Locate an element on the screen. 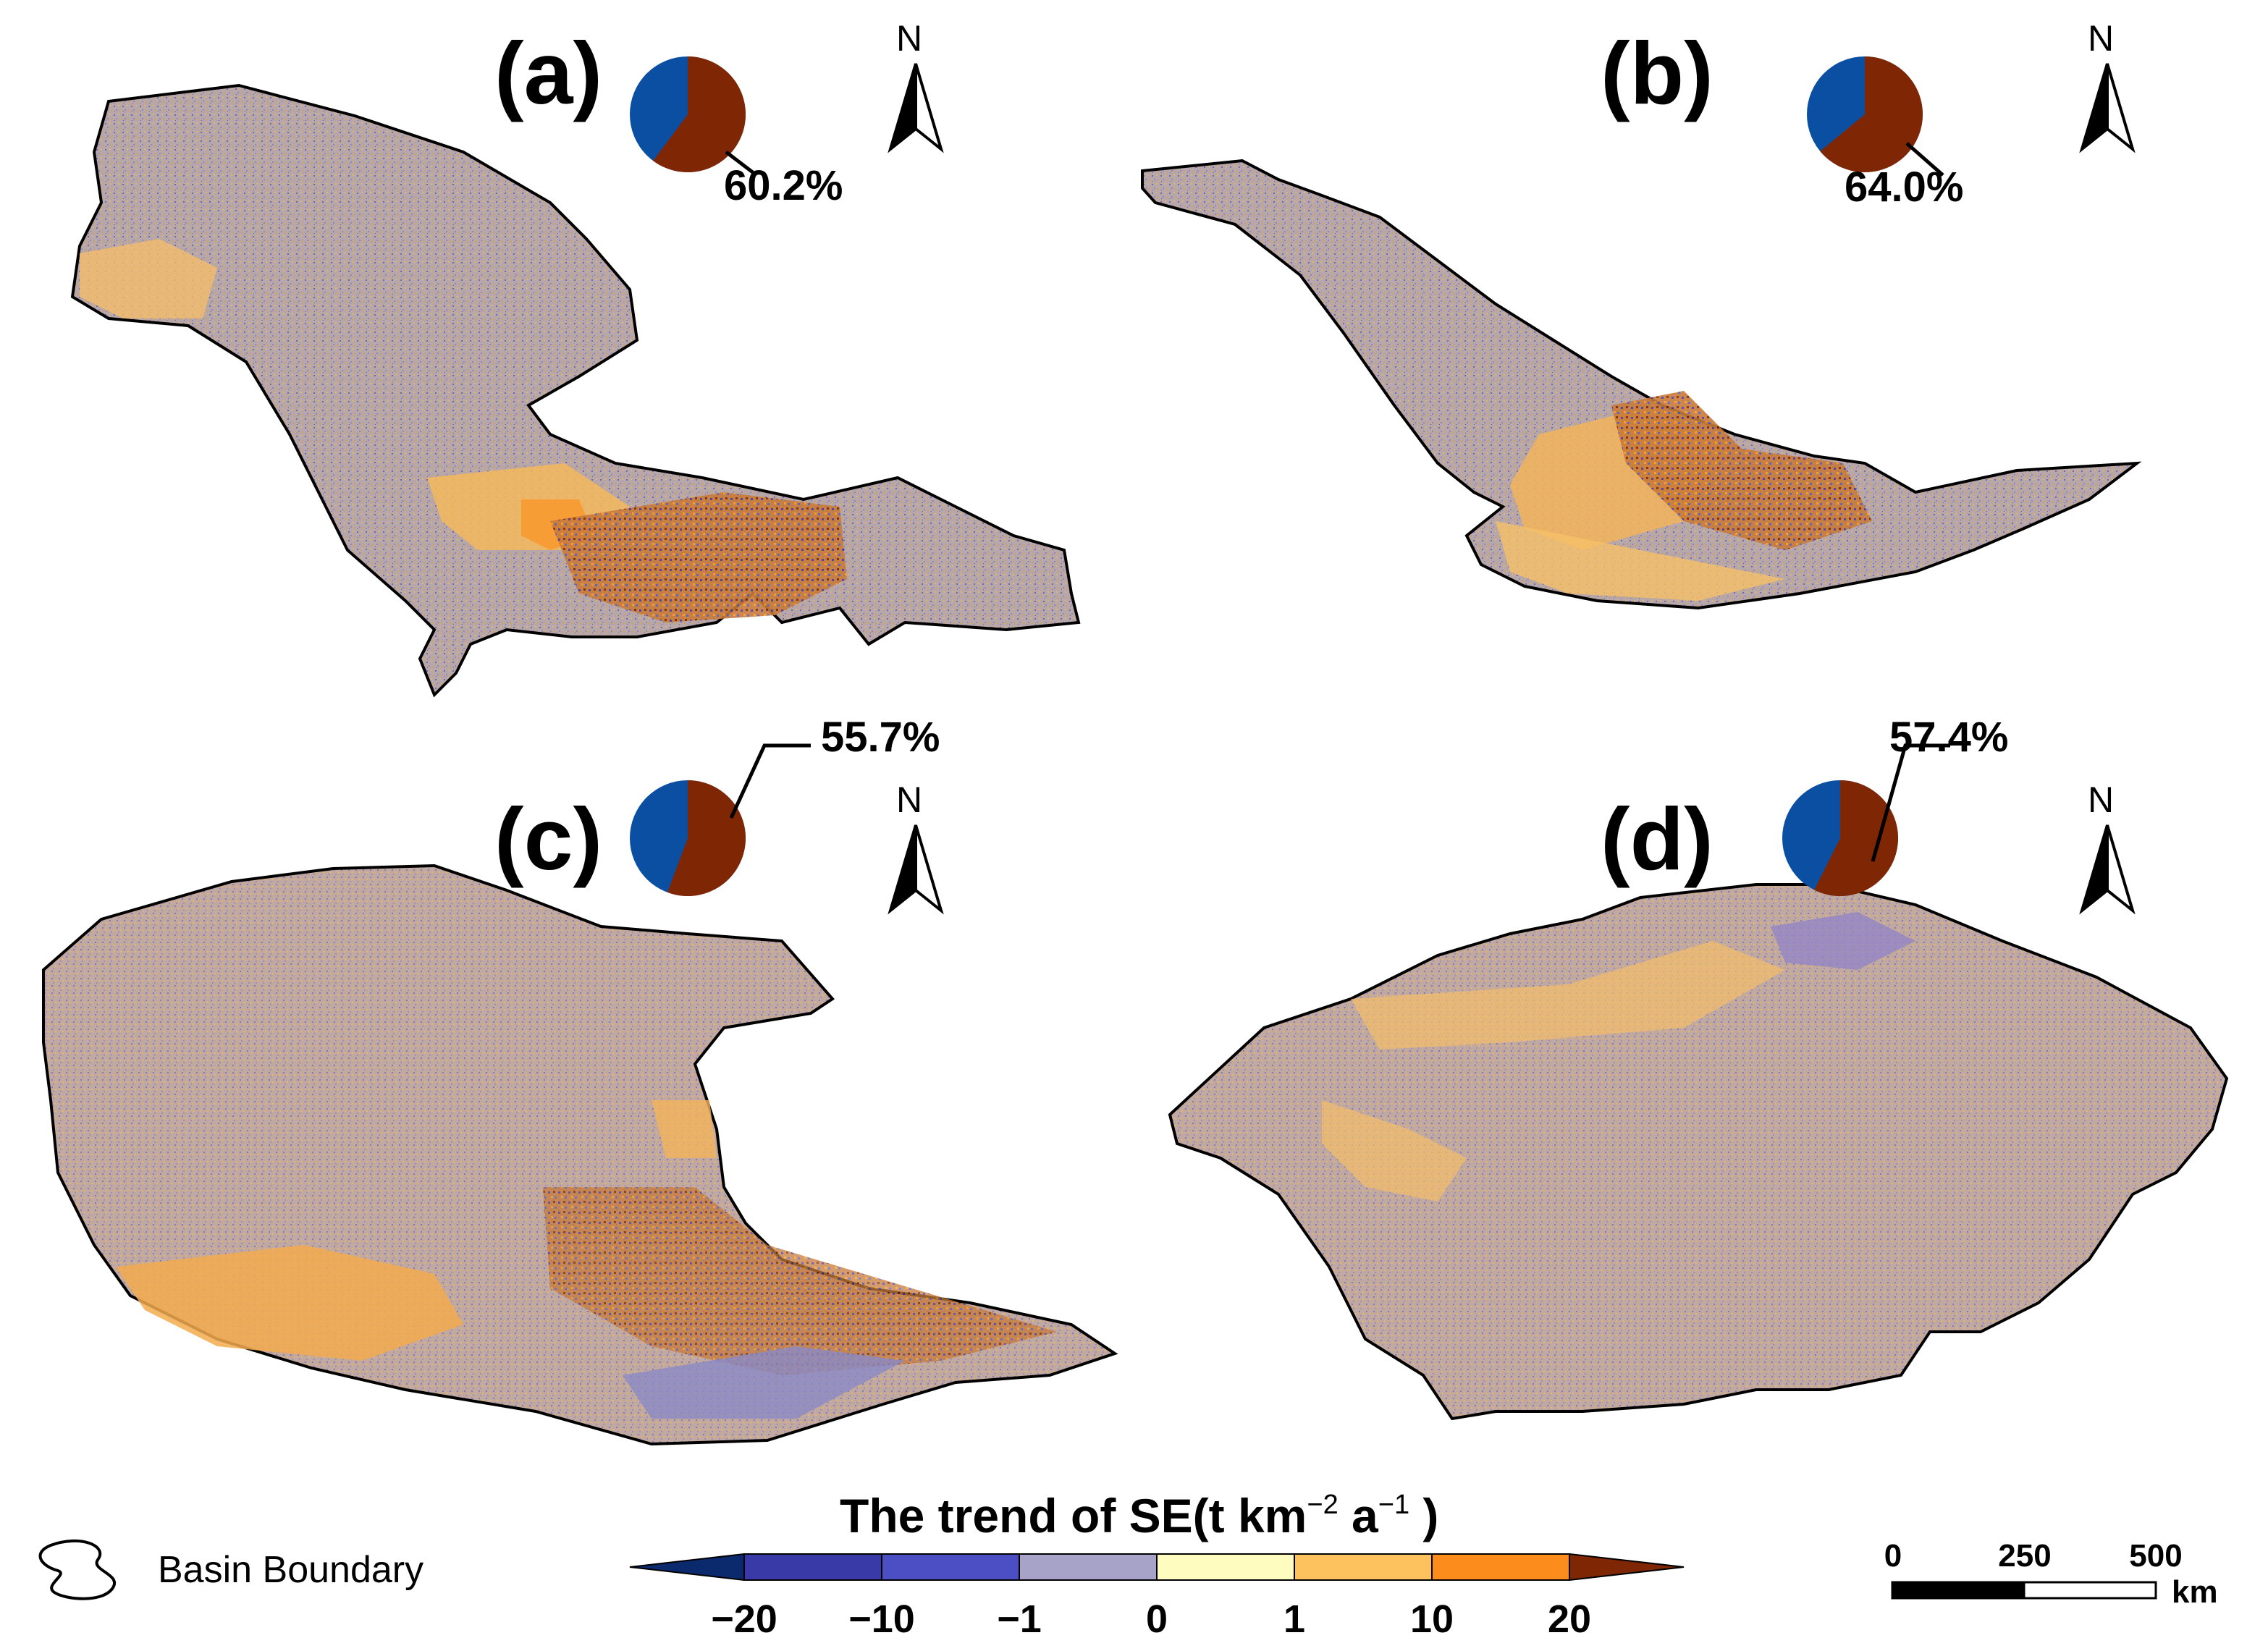 Image resolution: width=2268 pixels, height=1651 pixels. pie-percent-a: 60.2% is located at coordinates (783, 186).